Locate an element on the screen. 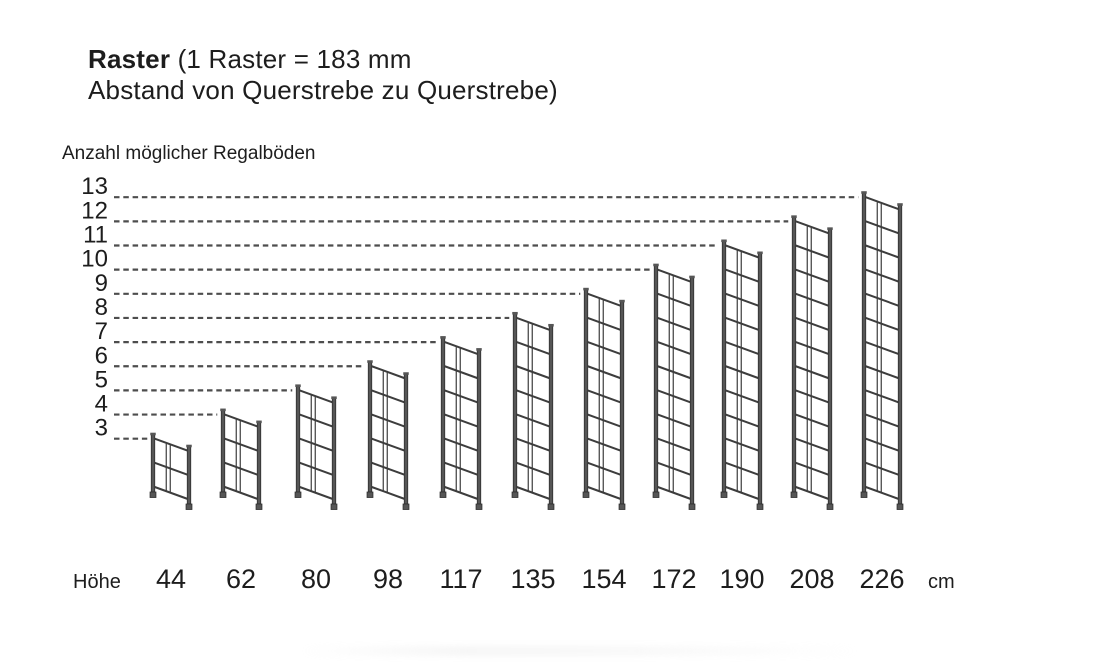 The width and height of the screenshot is (1095, 663). x-tick-label-135: 135 is located at coordinates (532, 579).